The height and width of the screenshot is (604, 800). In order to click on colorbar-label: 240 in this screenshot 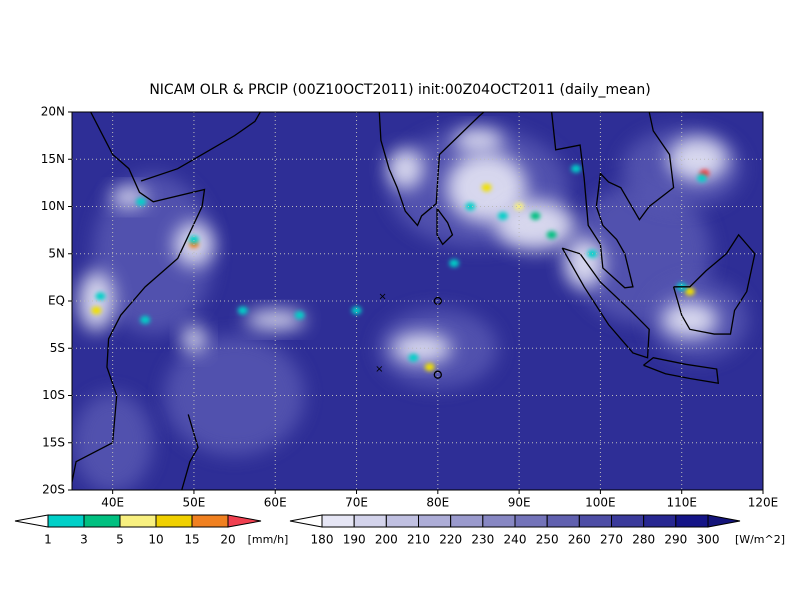, I will do `click(515, 540)`.